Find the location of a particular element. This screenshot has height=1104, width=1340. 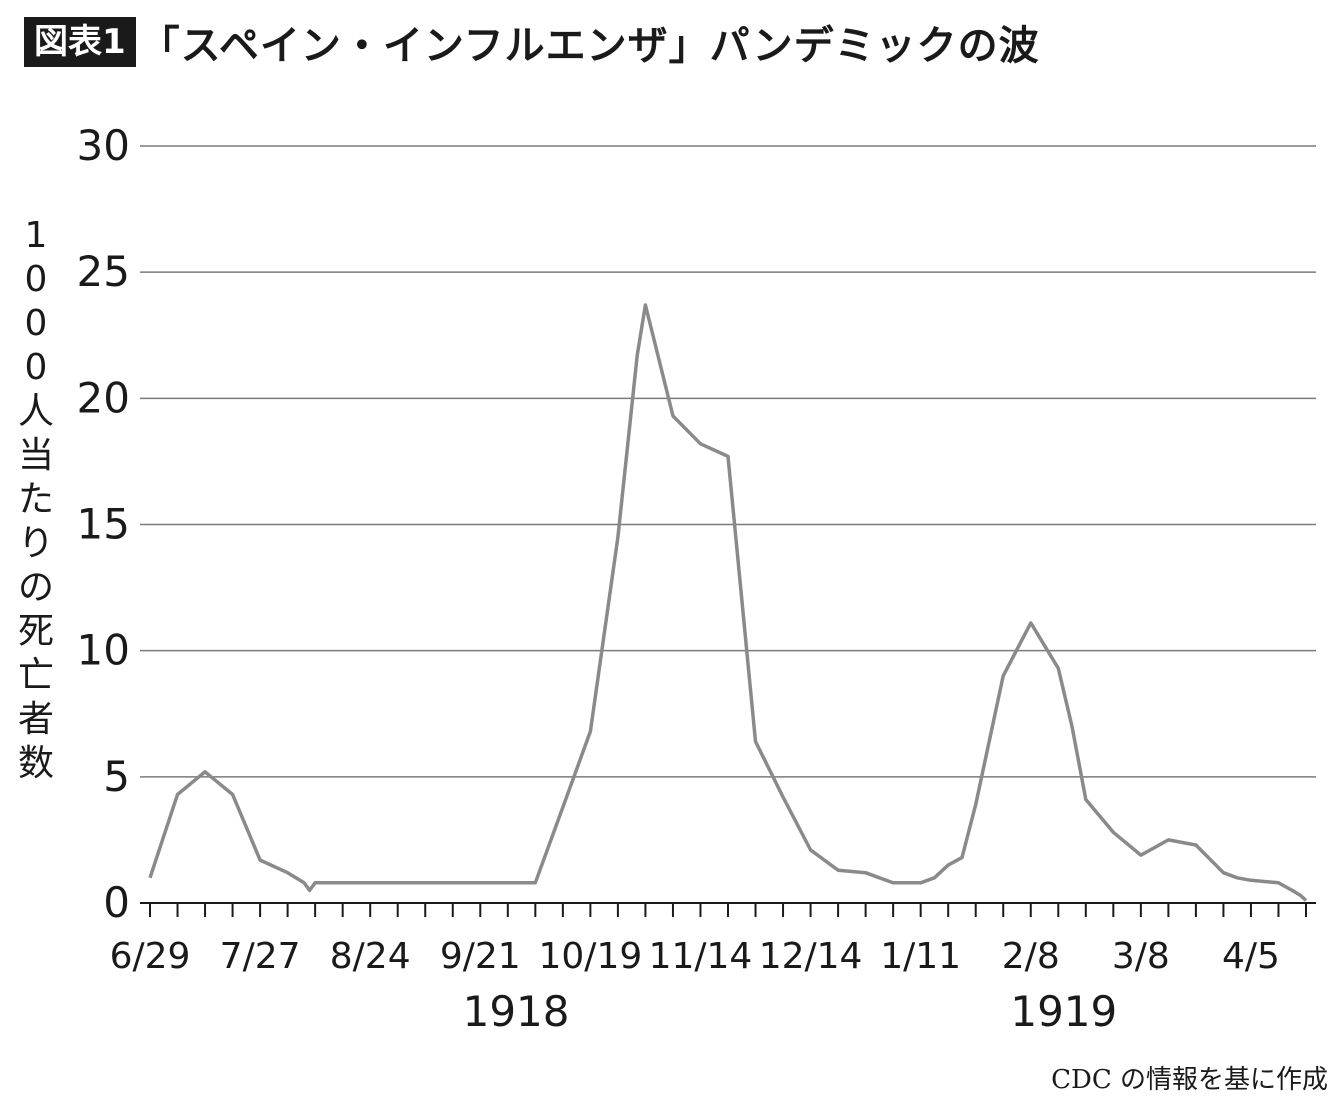

y-axis-label-char: 亡 is located at coordinates (35, 675).